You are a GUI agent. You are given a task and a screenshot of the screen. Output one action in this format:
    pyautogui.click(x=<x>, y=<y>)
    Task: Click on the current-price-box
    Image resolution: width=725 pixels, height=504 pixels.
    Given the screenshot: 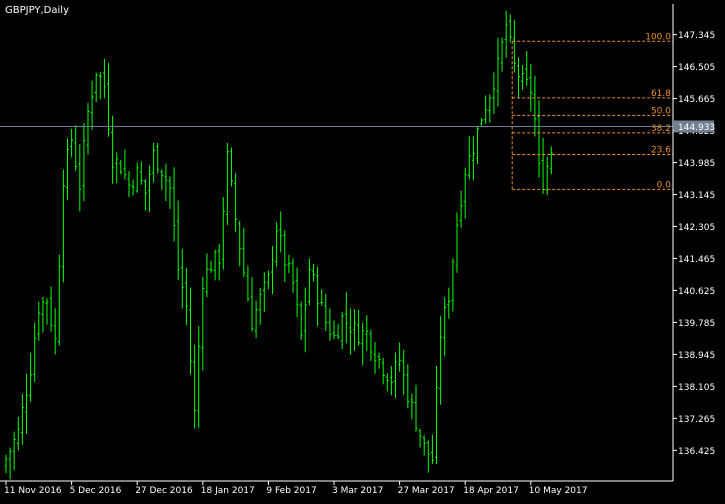 What is the action you would take?
    pyautogui.click(x=694, y=126)
    